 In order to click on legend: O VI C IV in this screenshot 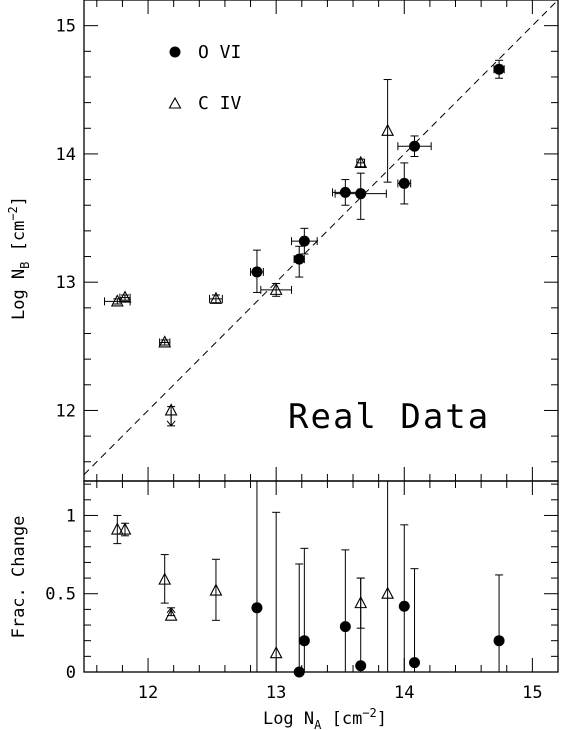, I will do `click(205, 78)`.